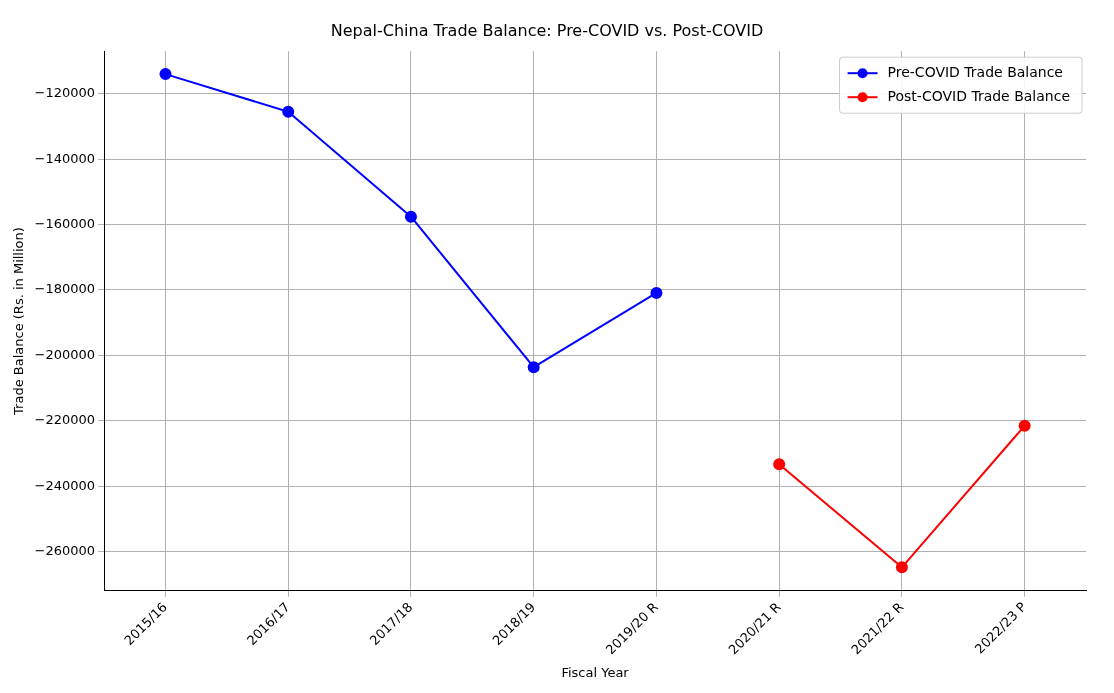  I want to click on y-tick-label: −200000, so click(65, 354).